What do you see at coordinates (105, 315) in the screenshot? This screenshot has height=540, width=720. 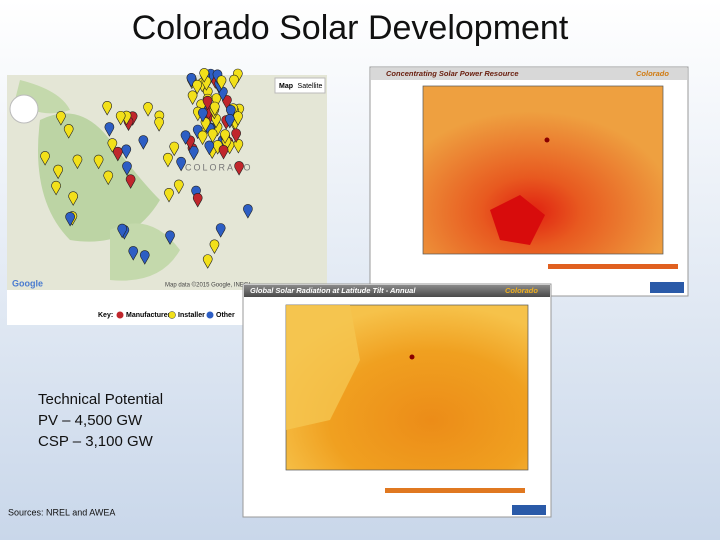 I see `key-label: Key:` at bounding box center [105, 315].